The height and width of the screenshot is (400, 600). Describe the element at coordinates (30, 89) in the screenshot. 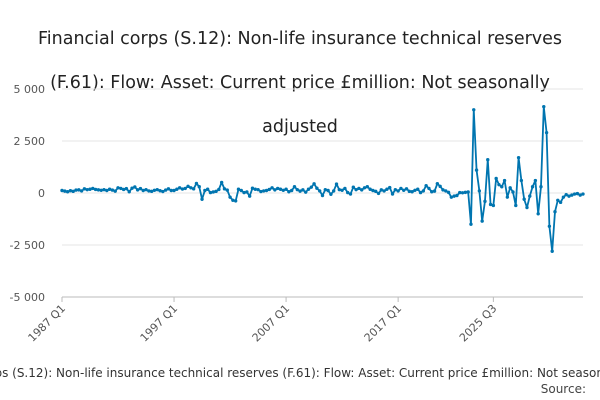

I see `y-tick-label: 5 000` at that location.